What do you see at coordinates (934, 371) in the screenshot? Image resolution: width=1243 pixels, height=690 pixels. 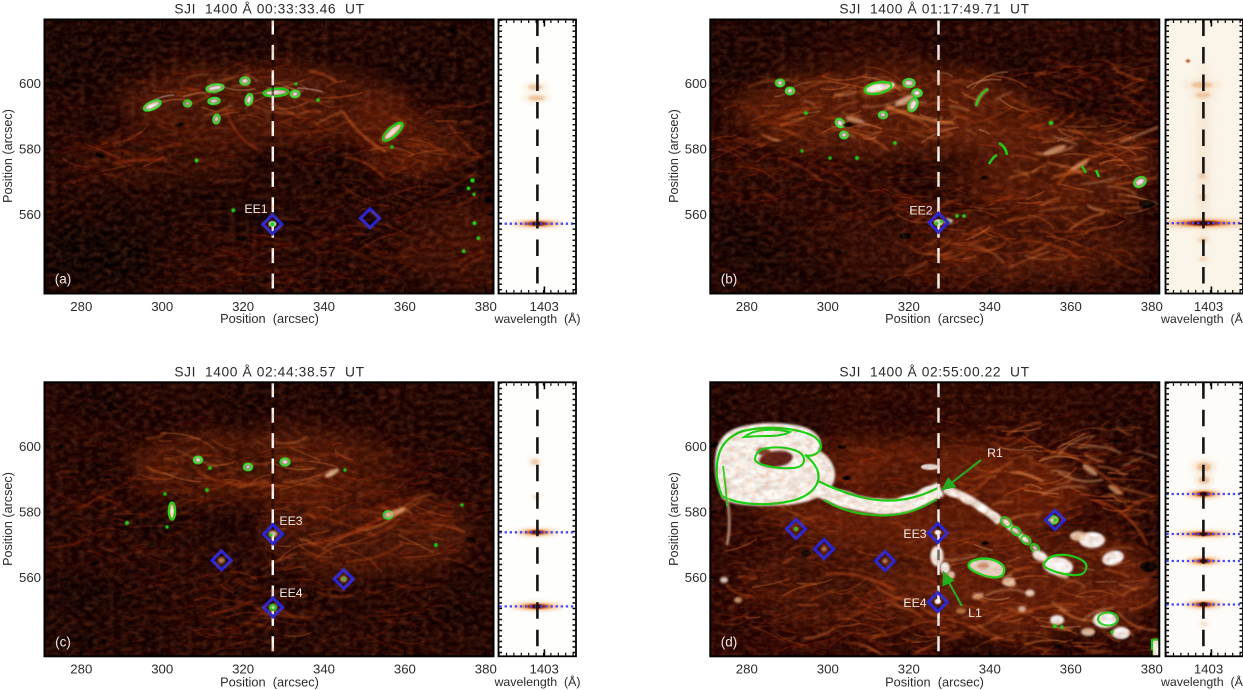 I see `svg-text: SJI 1400 Å 02:55:00.22 UT` at bounding box center [934, 371].